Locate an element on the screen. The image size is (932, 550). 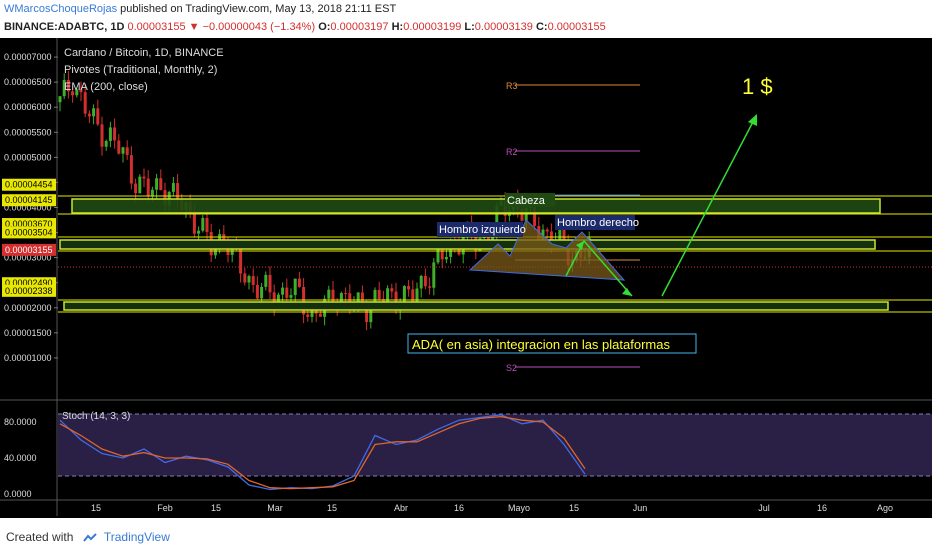
target-arrow is located at coordinates (708, 207).